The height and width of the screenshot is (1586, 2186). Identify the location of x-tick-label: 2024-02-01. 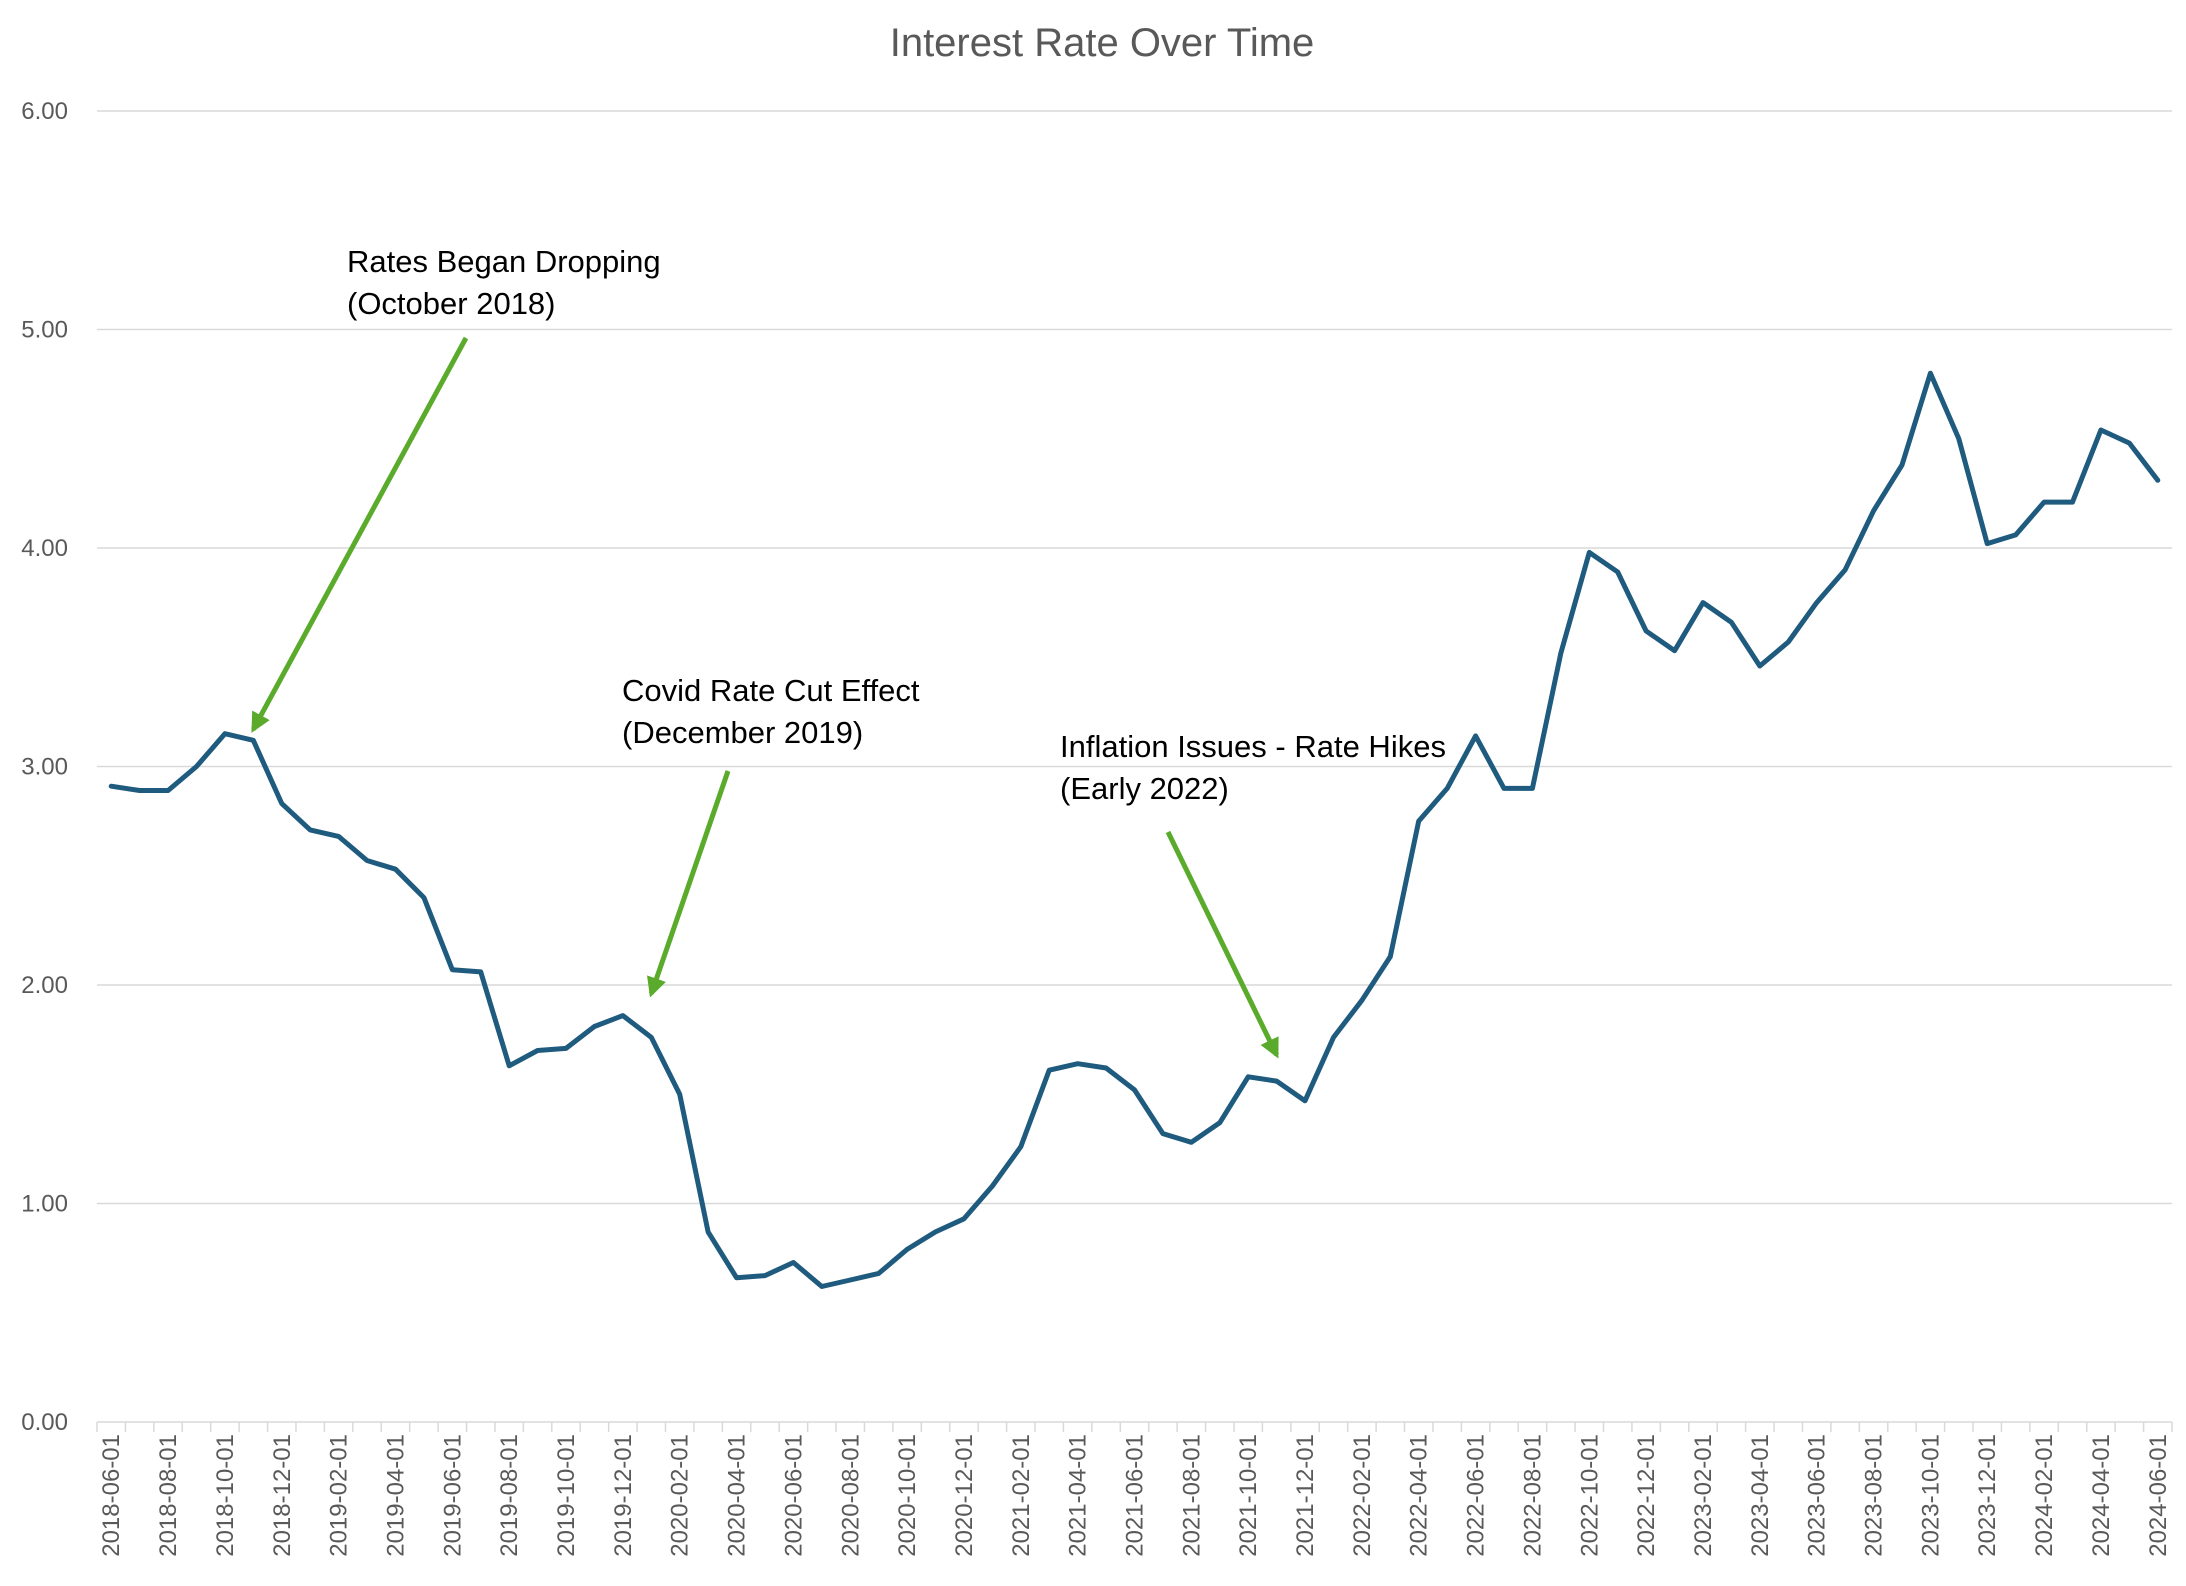
(2044, 1495).